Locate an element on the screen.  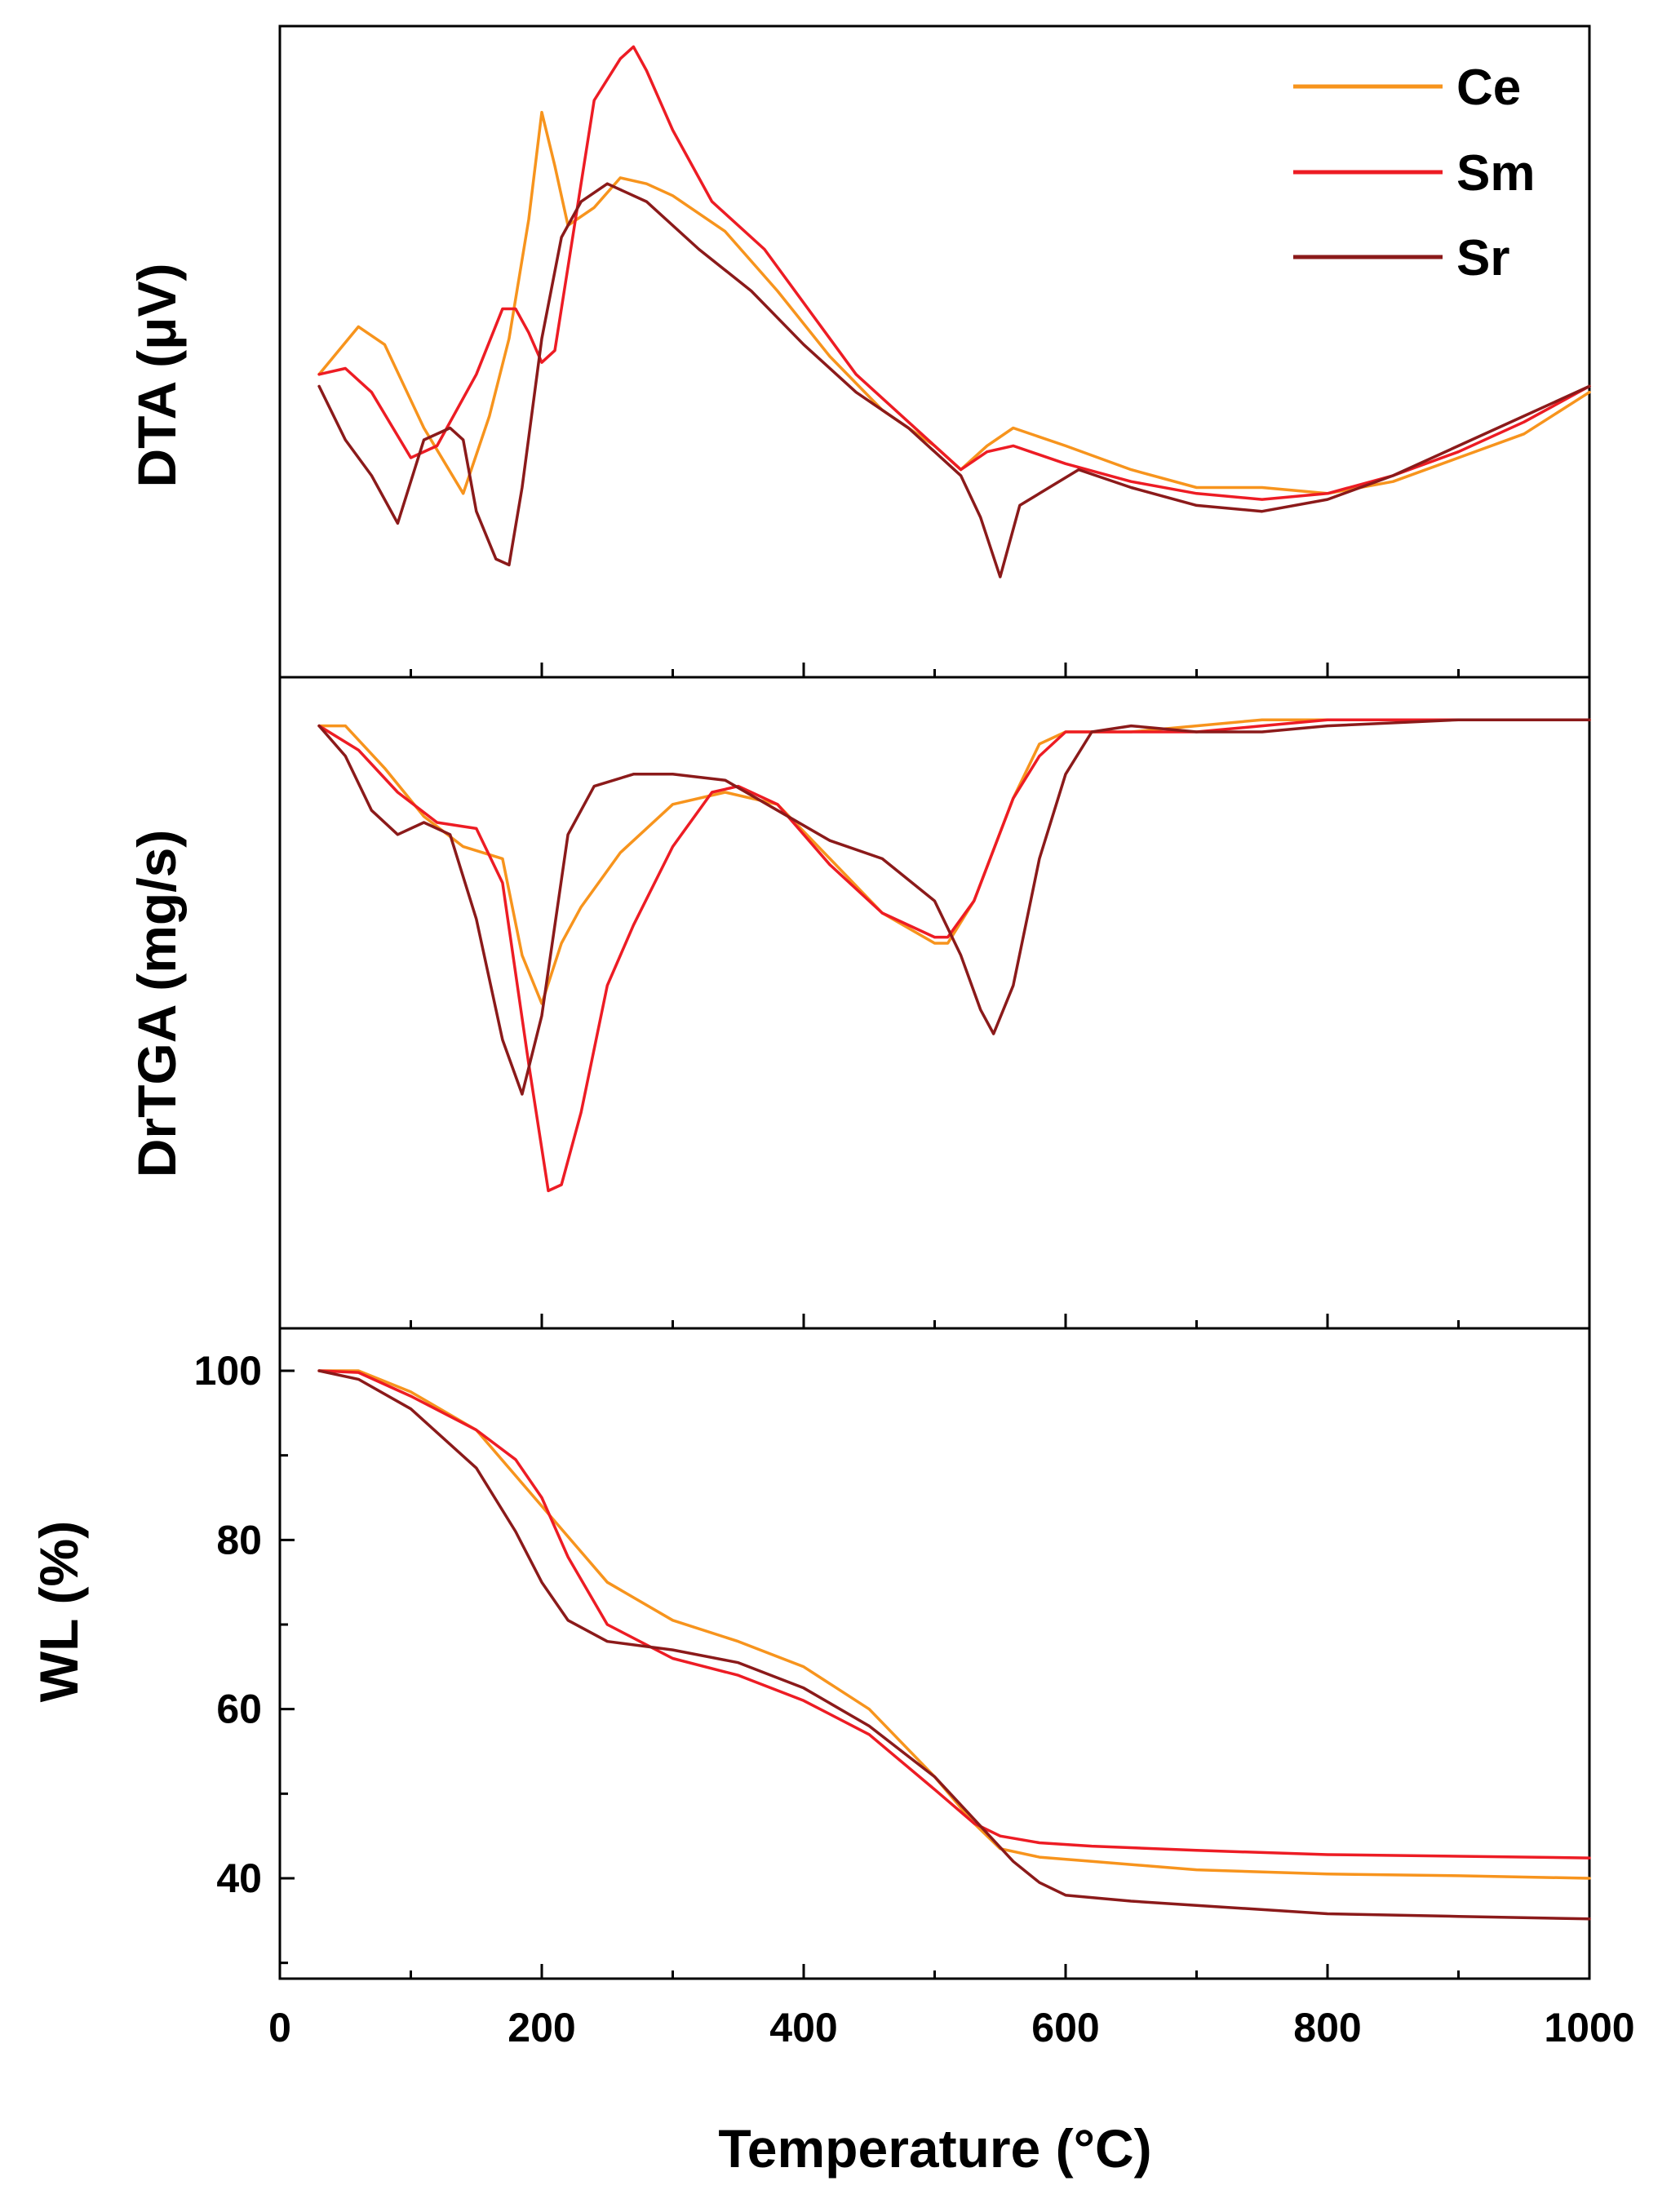
dta-series-sr is located at coordinates (954, 380).